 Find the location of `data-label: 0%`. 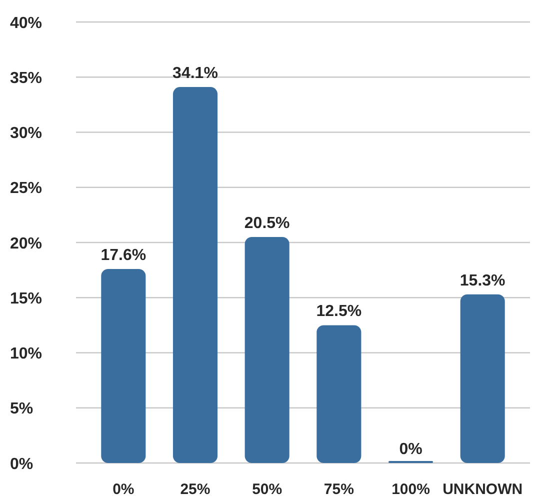

data-label: 0% is located at coordinates (410, 449).